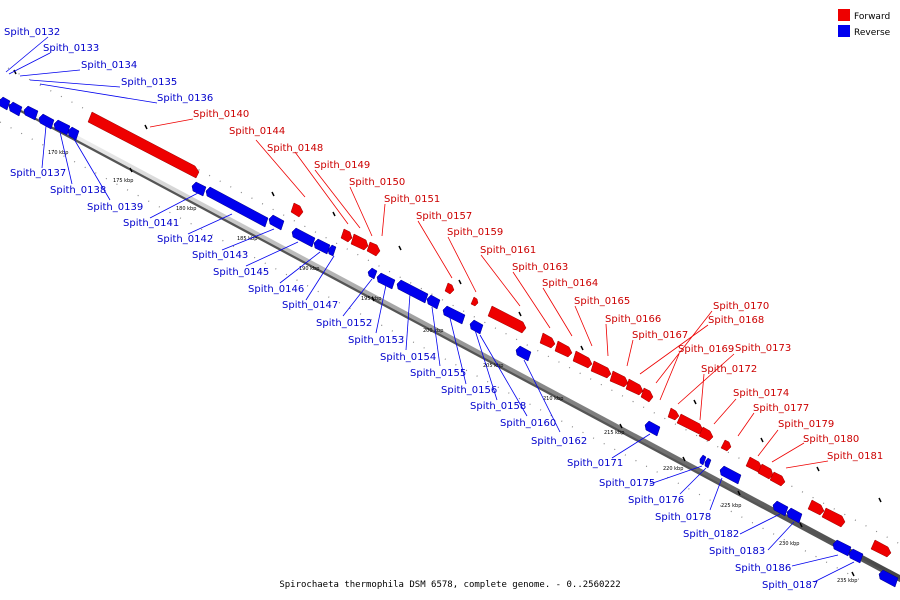 The height and width of the screenshot is (600, 900). I want to click on gene-label-spith-0158: Spith_0158, so click(498, 406).